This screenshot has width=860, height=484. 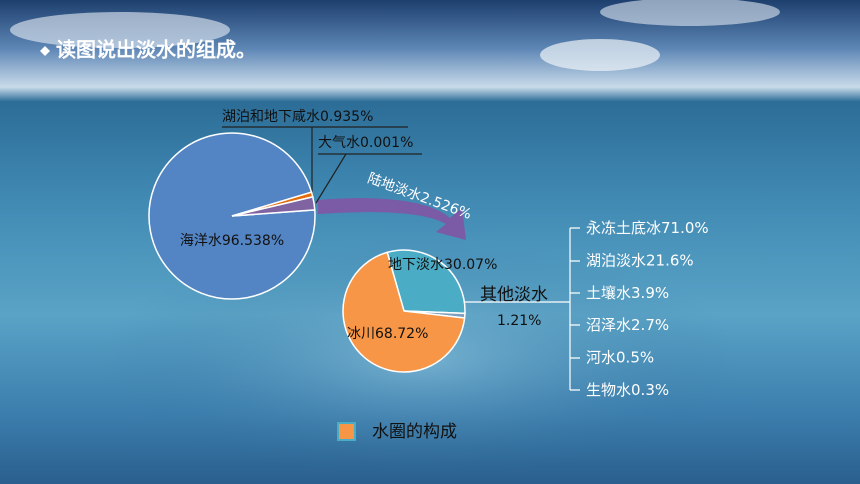 I want to click on breakdown-item: 永冻土底冰71.0%, so click(x=647, y=228).